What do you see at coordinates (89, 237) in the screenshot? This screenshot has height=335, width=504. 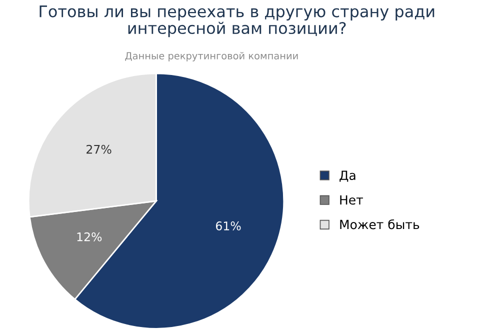 I see `data-label: 12%` at bounding box center [89, 237].